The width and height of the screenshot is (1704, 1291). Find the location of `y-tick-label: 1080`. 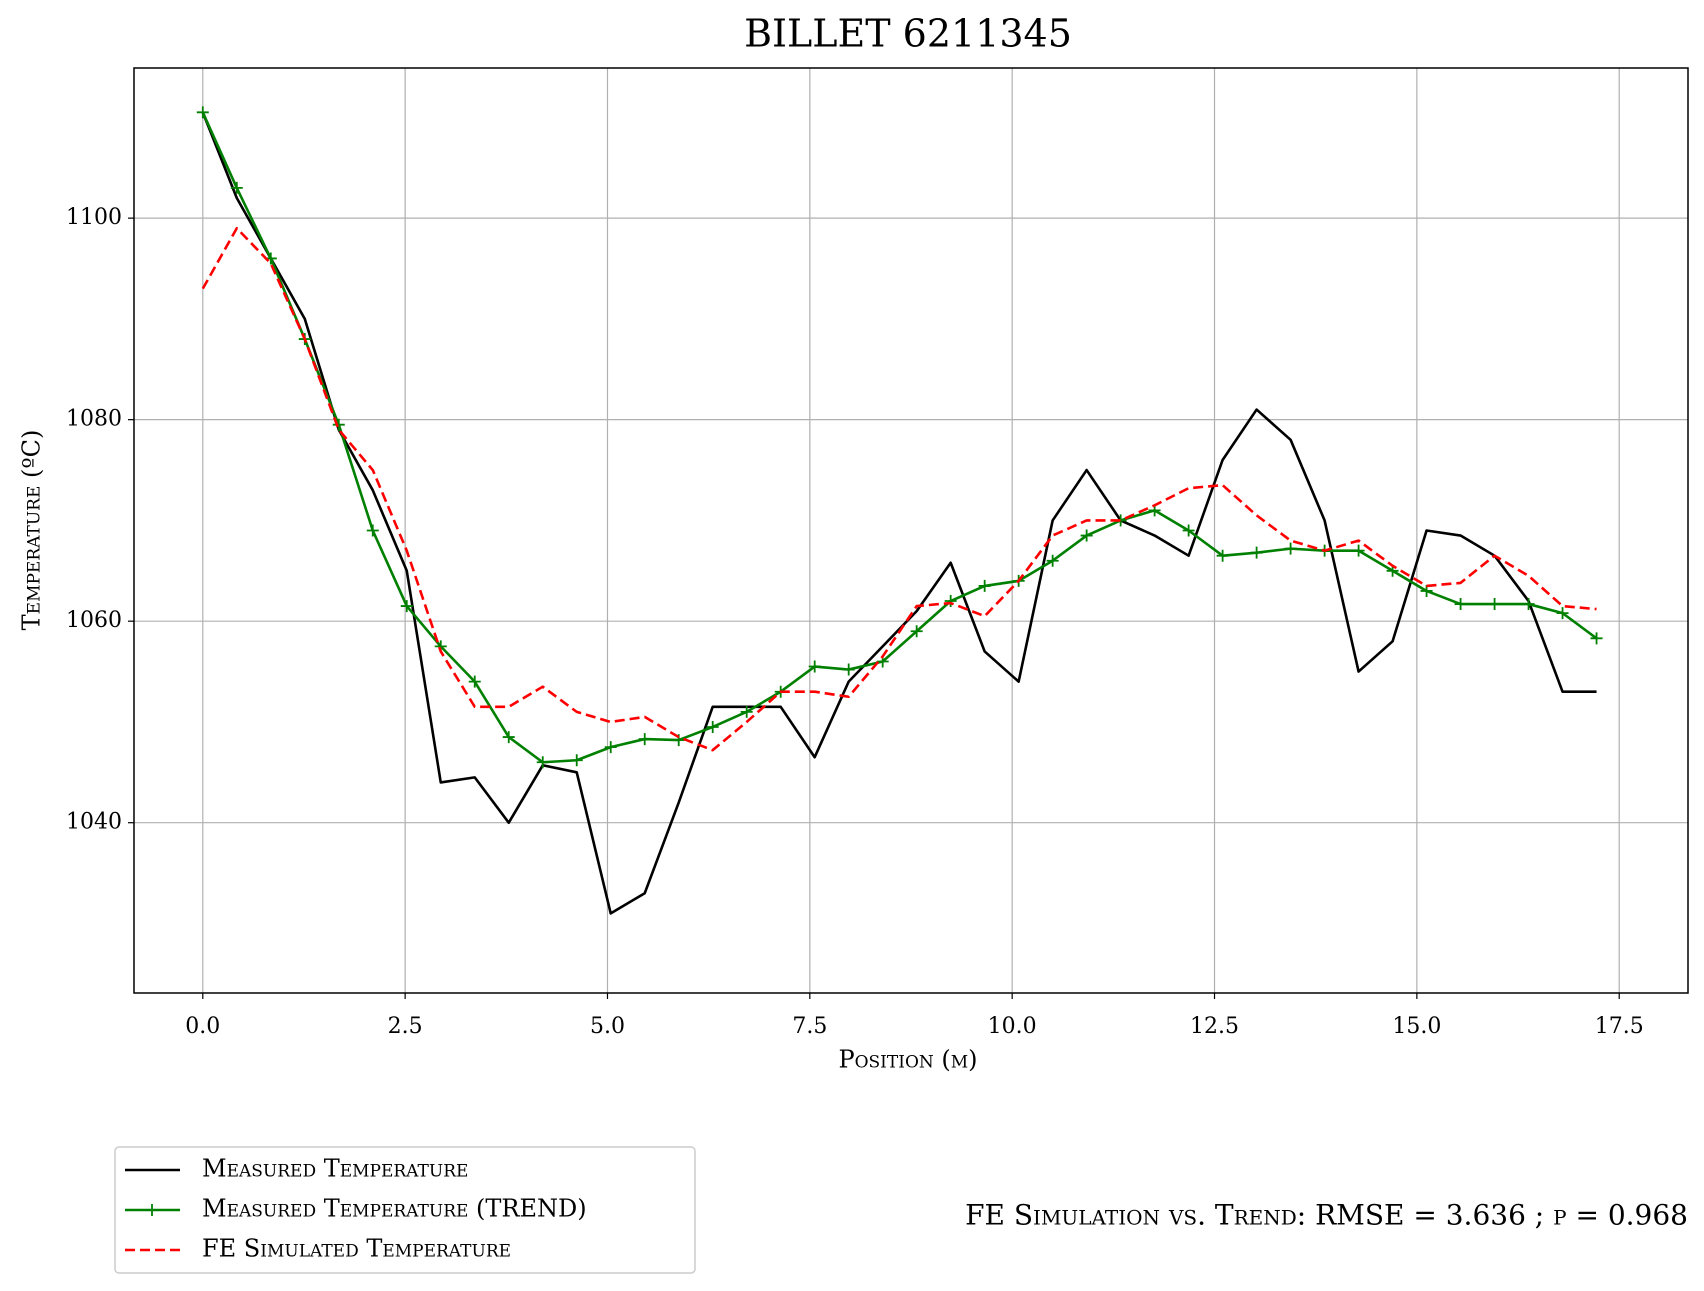

y-tick-label: 1080 is located at coordinates (94, 419).